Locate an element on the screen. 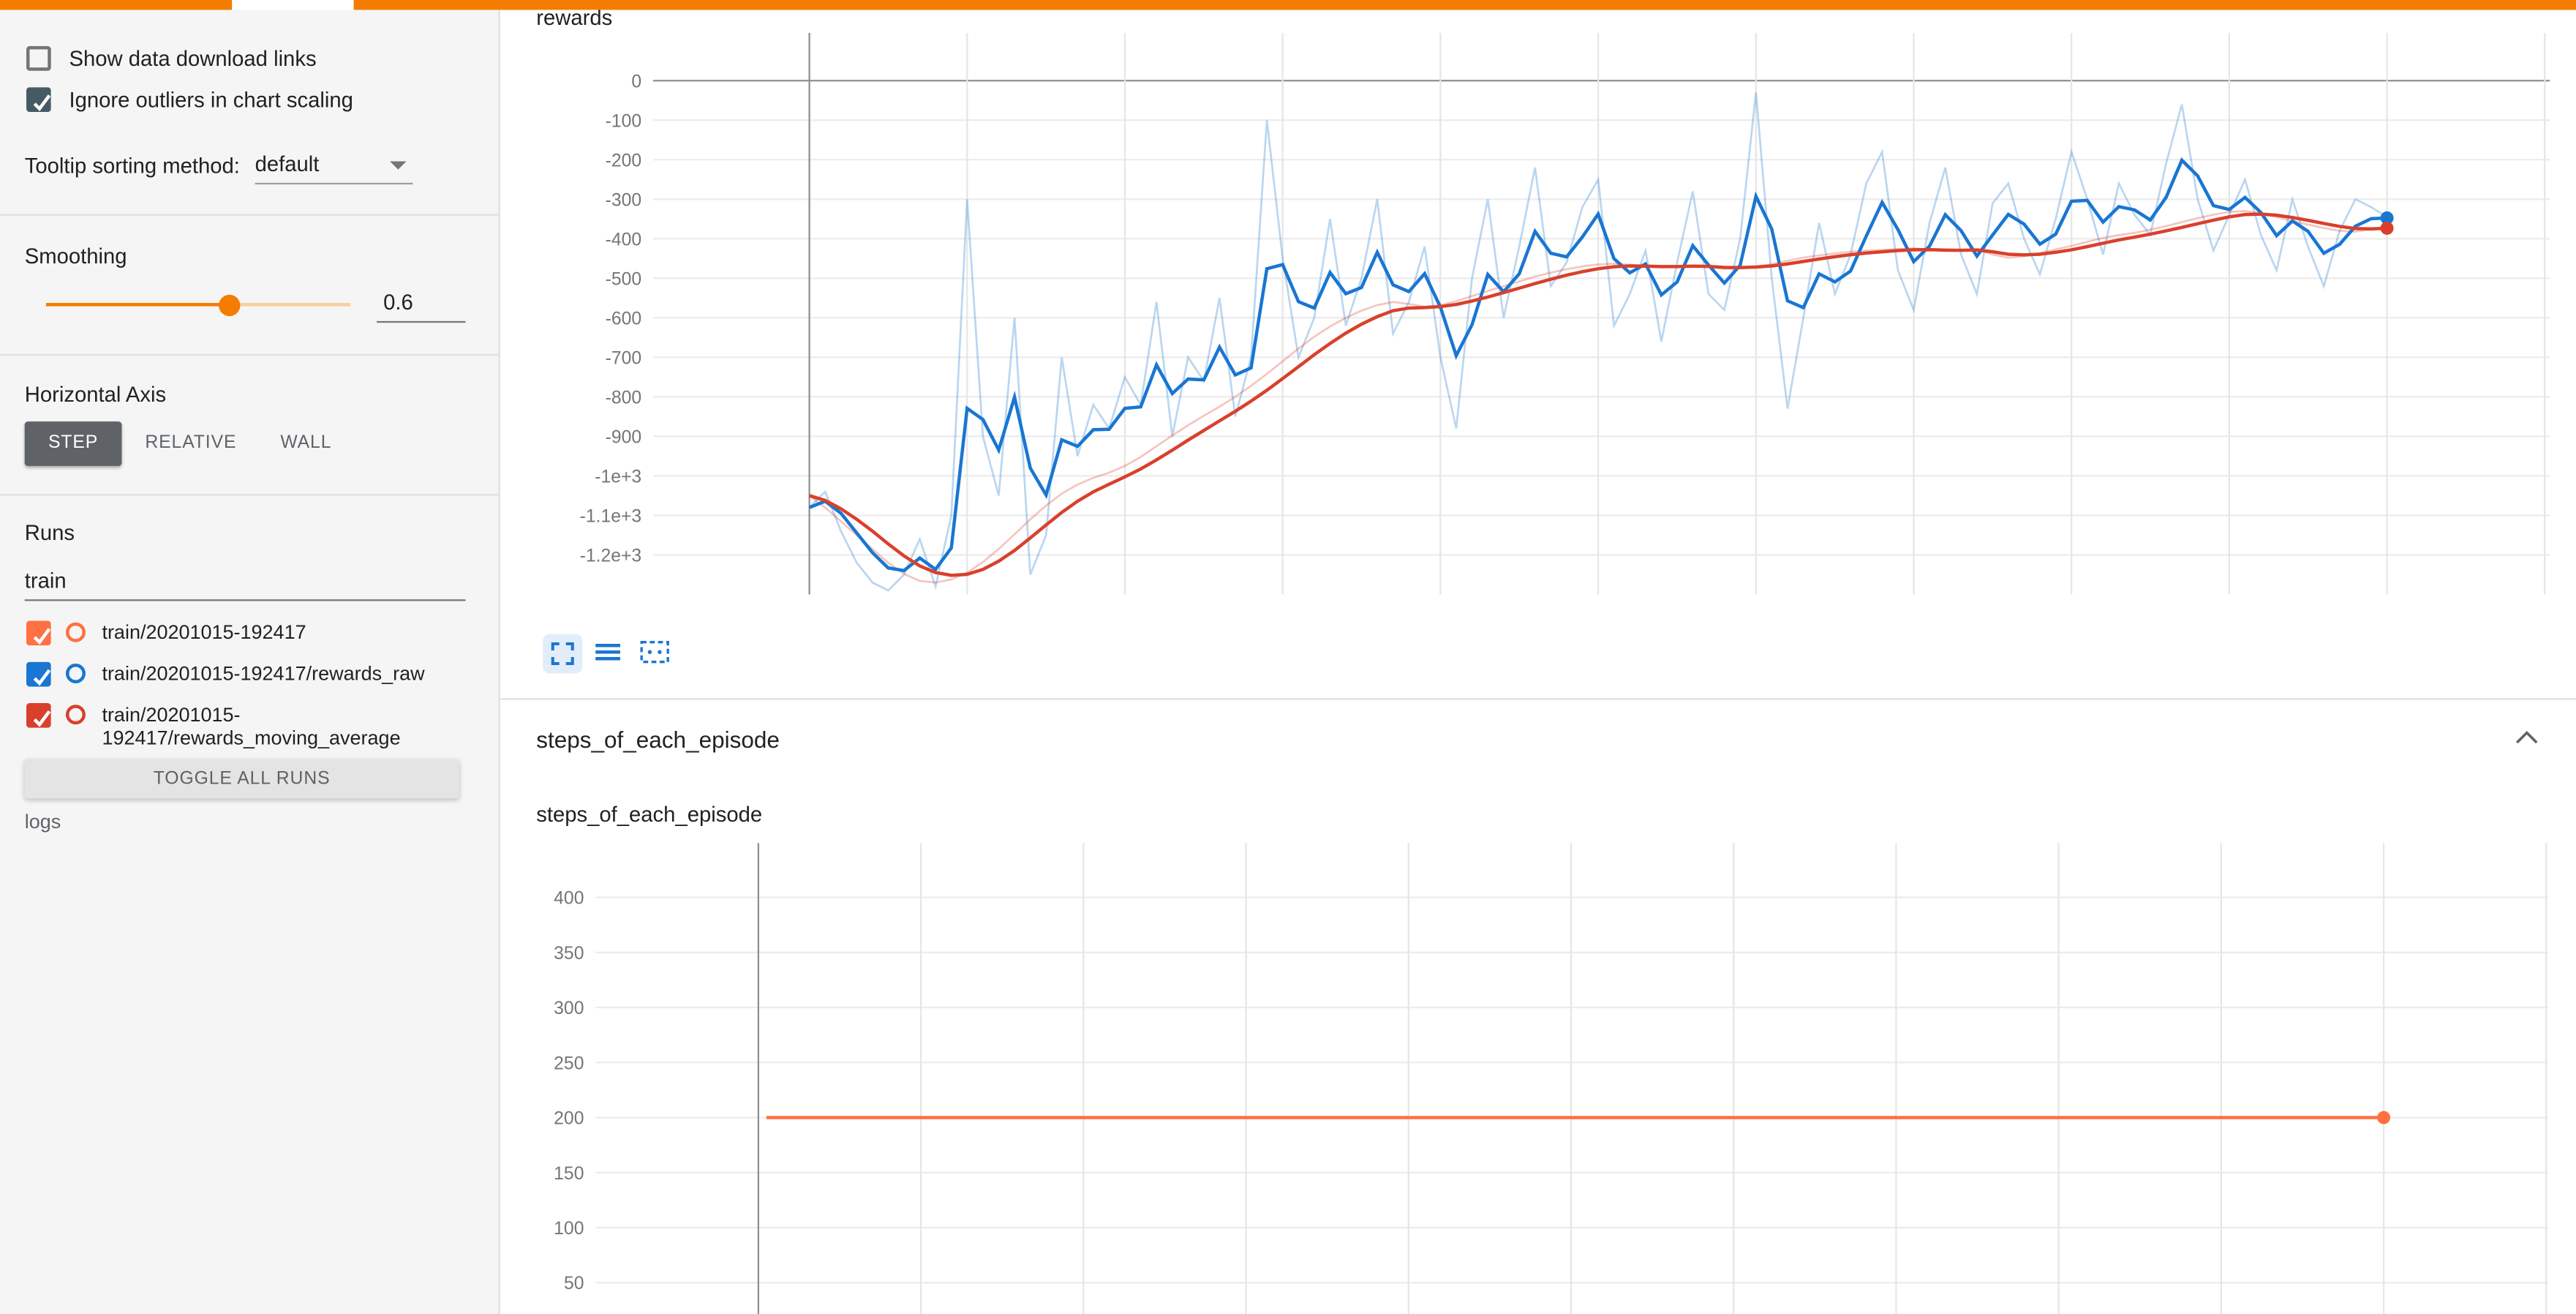 The width and height of the screenshot is (2576, 1314). y-tick-label: -900 is located at coordinates (624, 437).